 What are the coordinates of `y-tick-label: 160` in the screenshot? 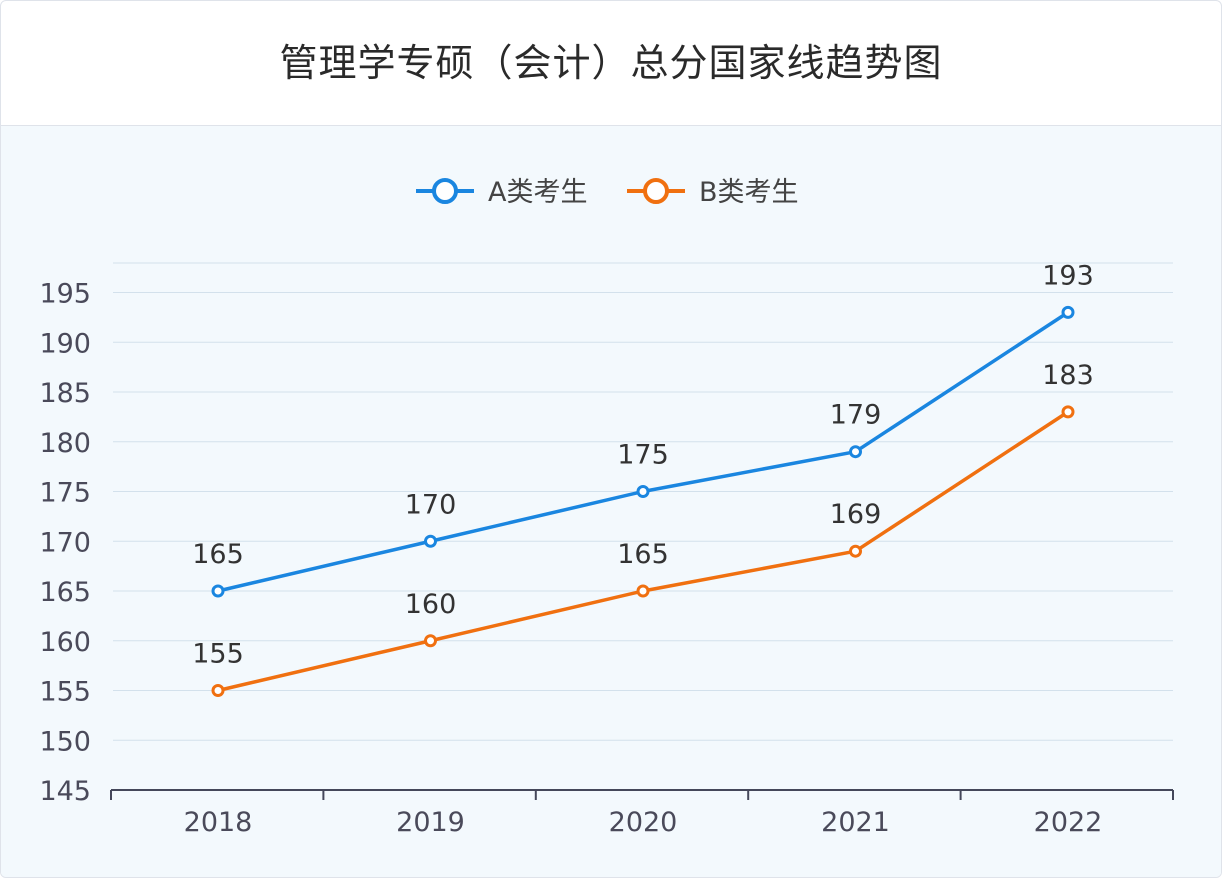 It's located at (65, 642).